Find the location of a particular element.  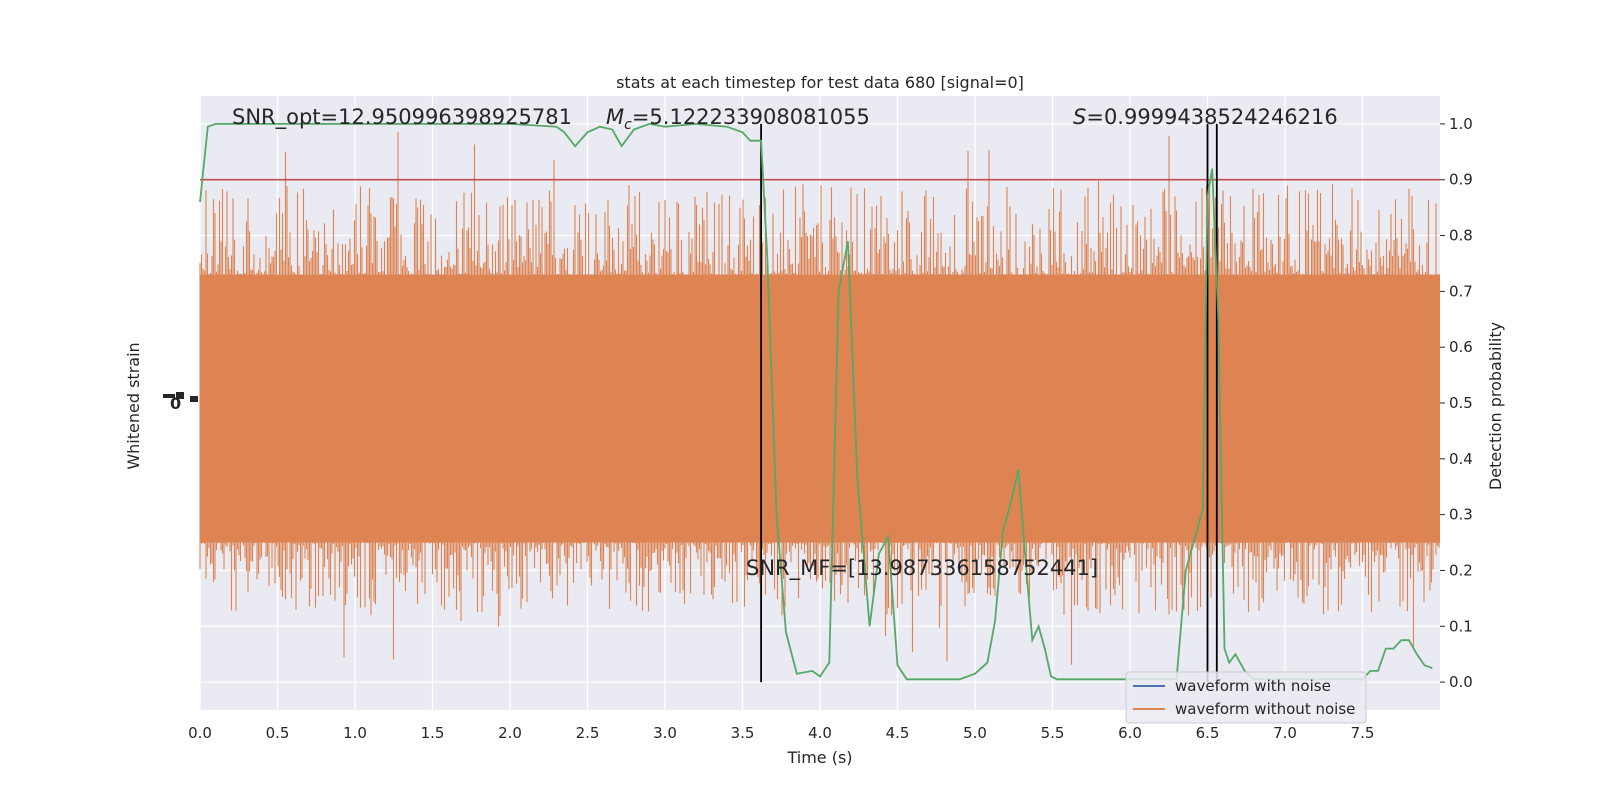

x-tick-label: 3.0 is located at coordinates (665, 733).